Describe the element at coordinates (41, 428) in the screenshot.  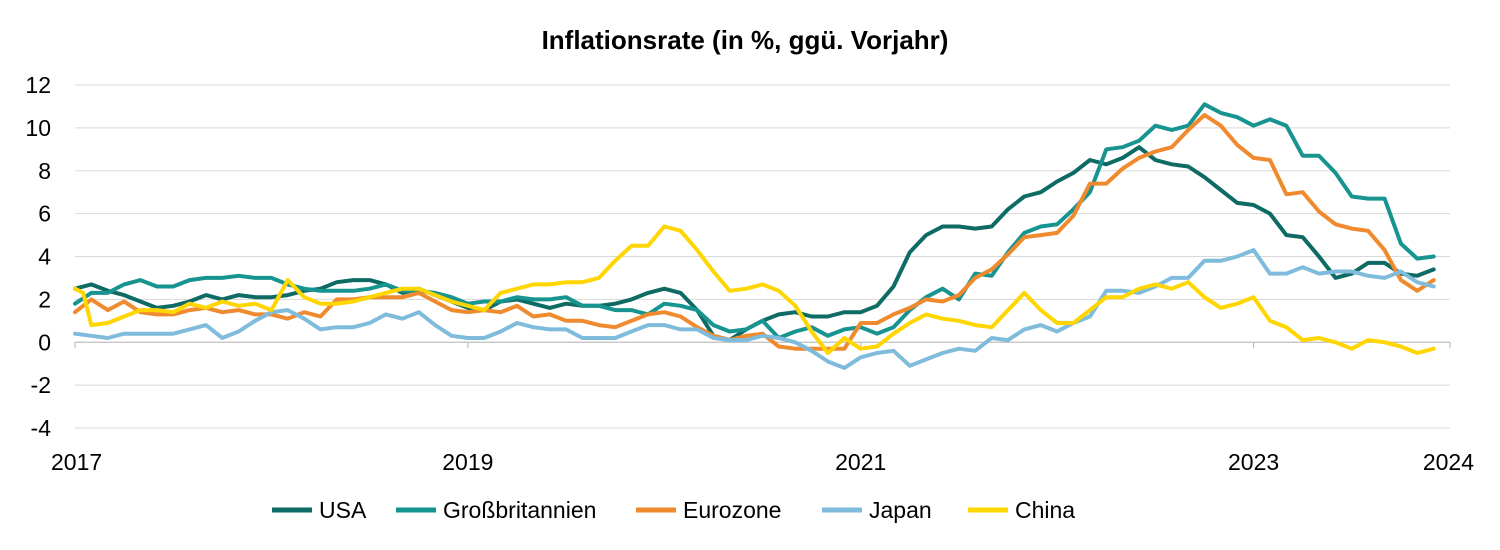
I see `y-tick-label: -4` at that location.